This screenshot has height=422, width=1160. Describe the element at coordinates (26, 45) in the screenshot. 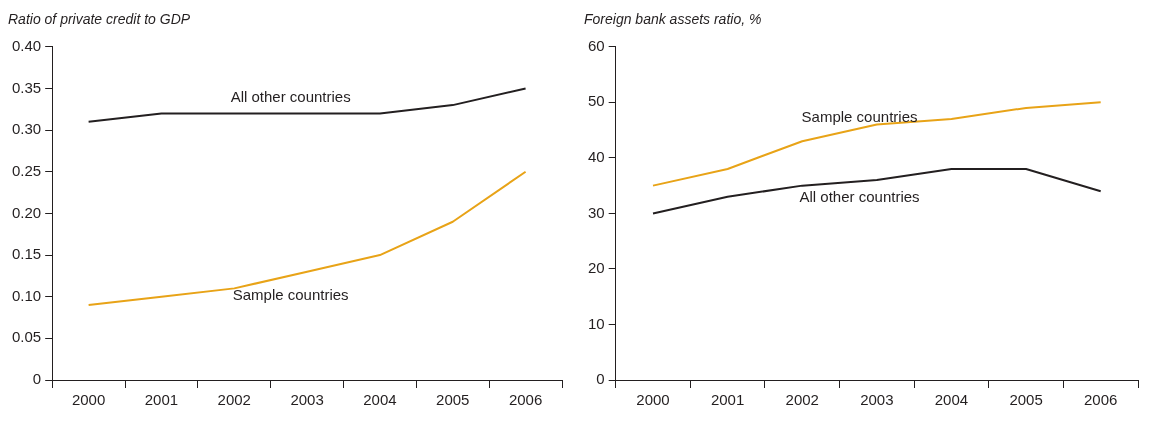

I see `y-tick-label: 0.40` at that location.